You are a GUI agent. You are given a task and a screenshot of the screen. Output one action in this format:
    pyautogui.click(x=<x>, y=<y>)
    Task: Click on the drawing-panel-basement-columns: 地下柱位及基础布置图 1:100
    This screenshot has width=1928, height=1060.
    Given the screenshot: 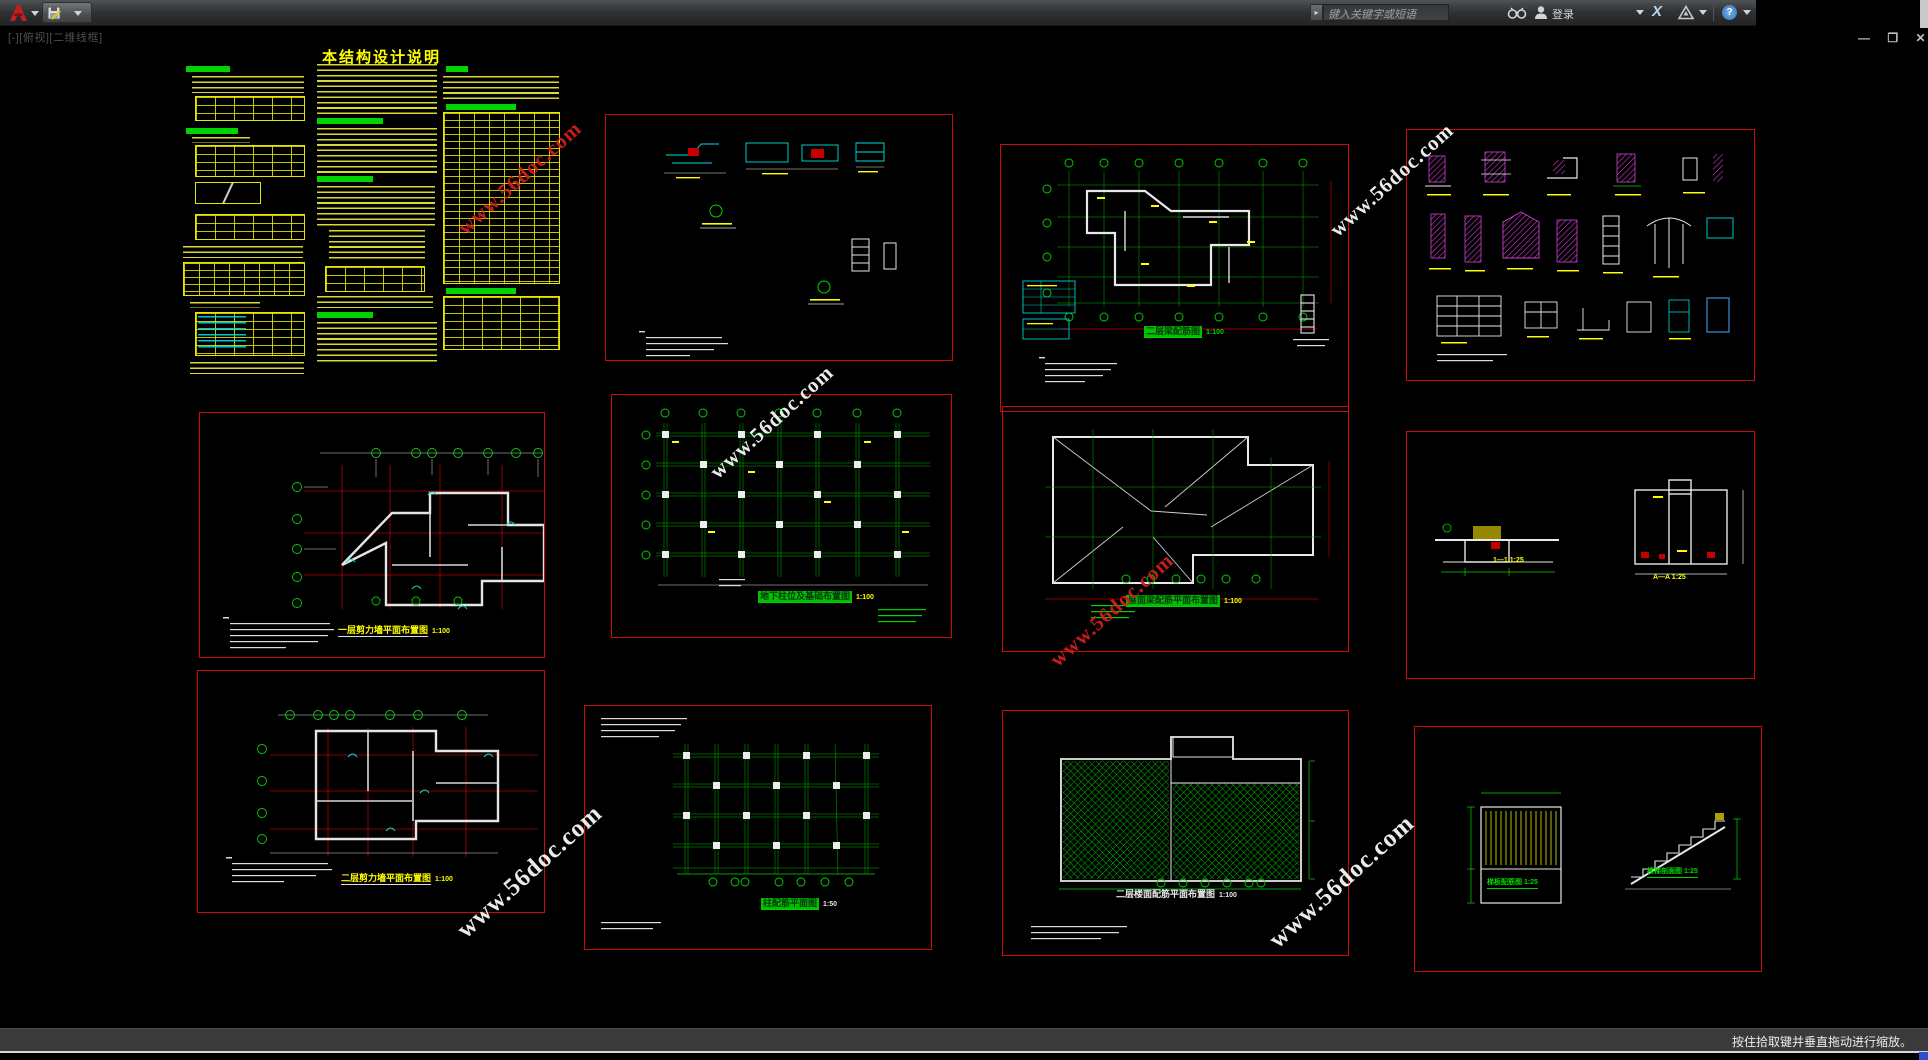 What is the action you would take?
    pyautogui.click(x=781, y=516)
    